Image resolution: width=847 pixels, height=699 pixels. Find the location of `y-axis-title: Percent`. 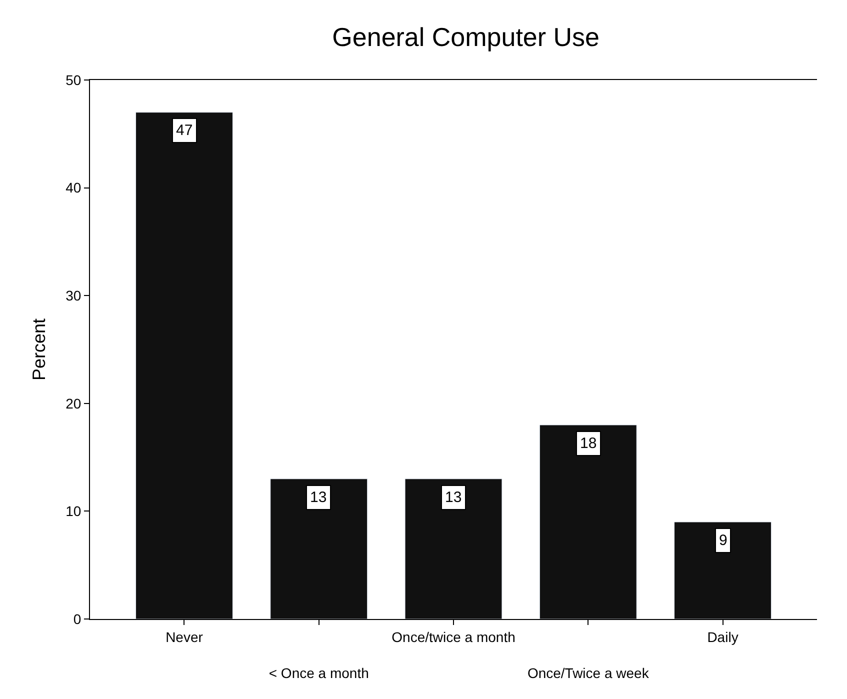

y-axis-title: Percent is located at coordinates (38, 349).